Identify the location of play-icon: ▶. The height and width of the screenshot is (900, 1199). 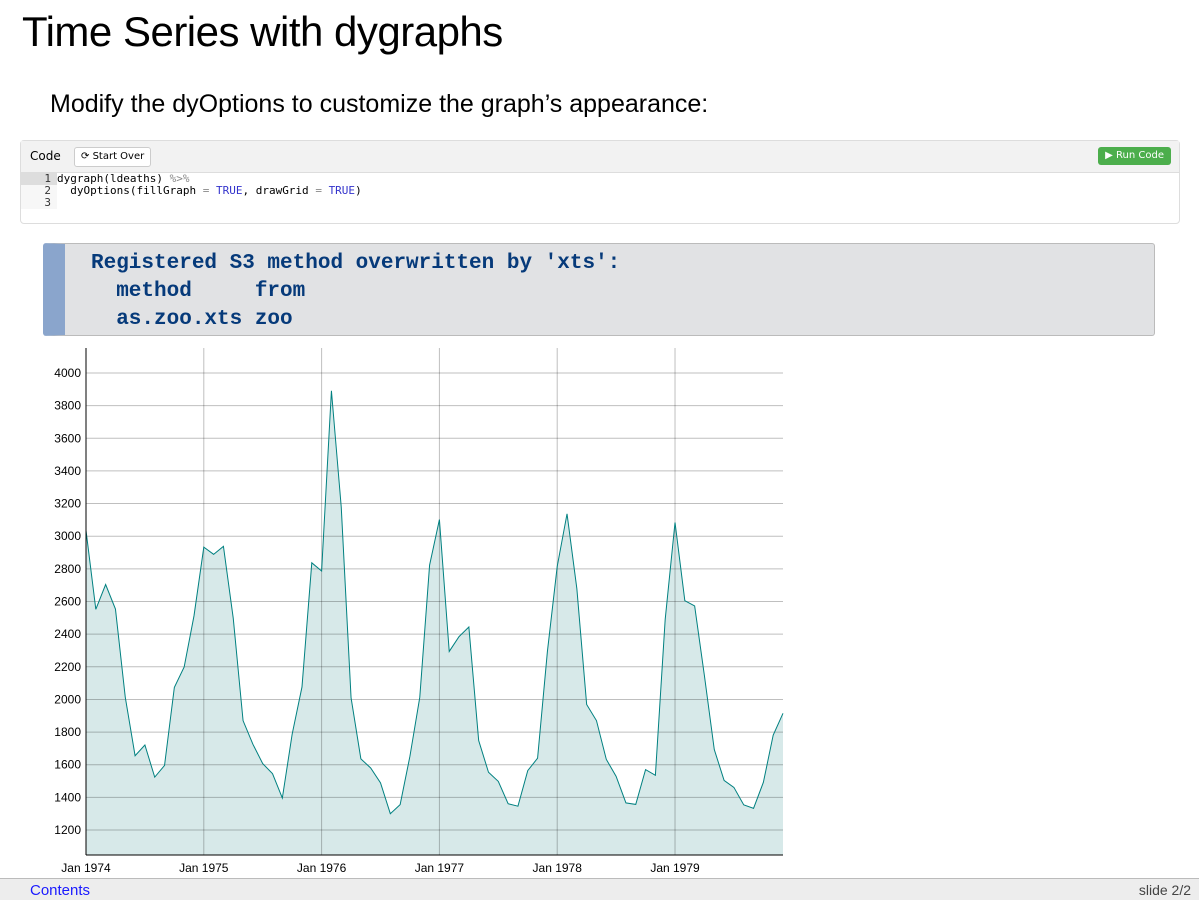
(1109, 155).